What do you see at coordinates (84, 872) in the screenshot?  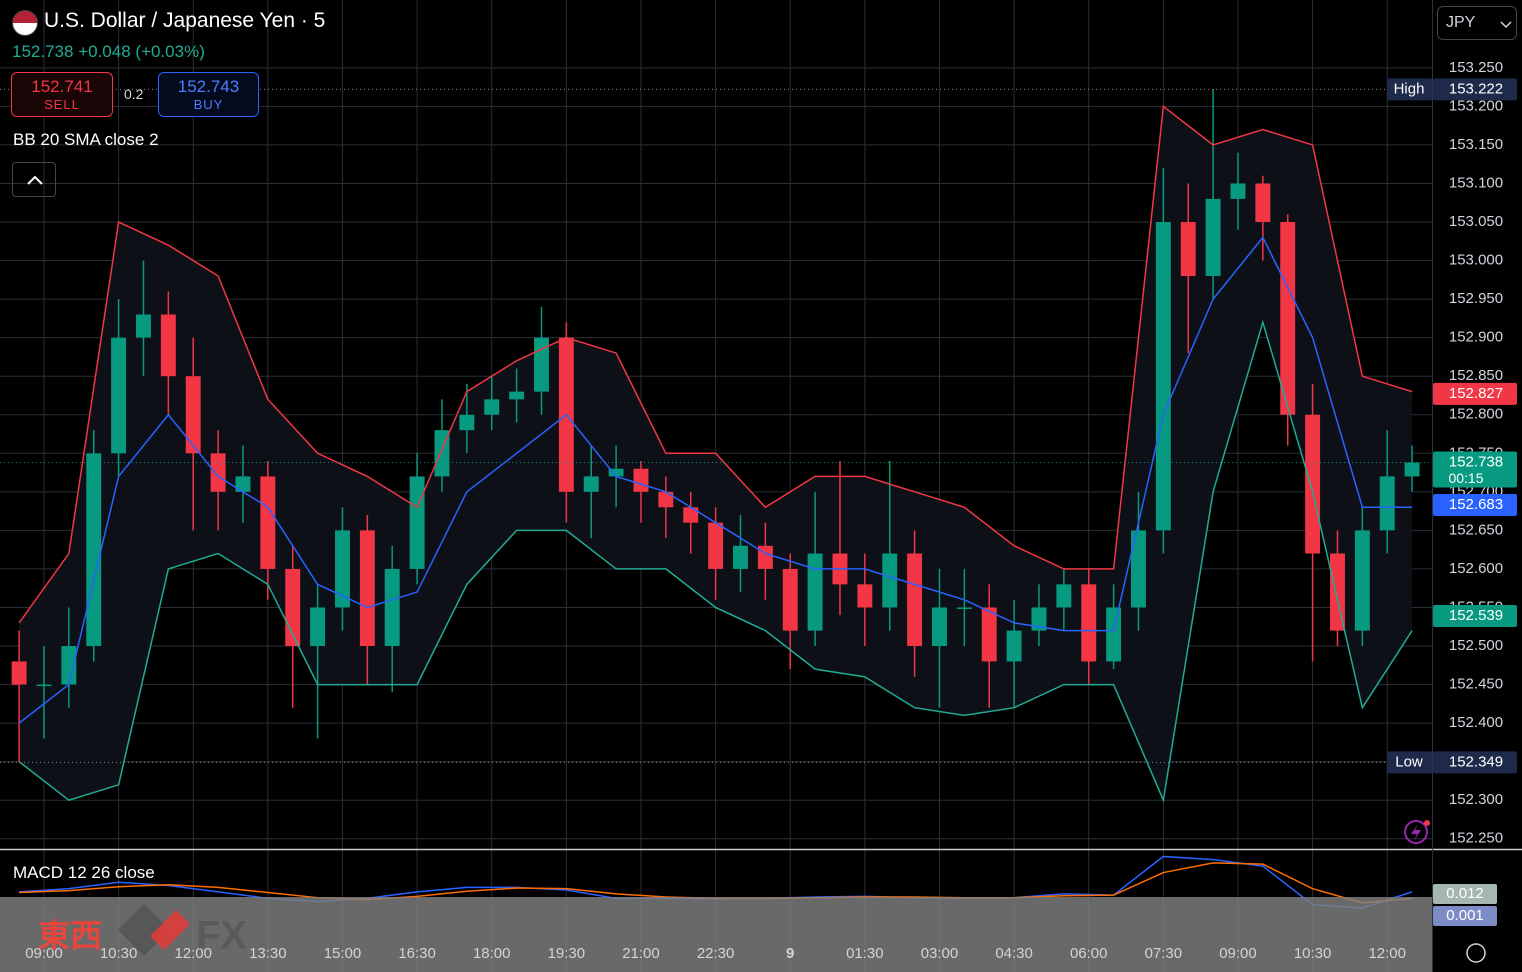 I see `macd-label: MACD 12 26 close` at bounding box center [84, 872].